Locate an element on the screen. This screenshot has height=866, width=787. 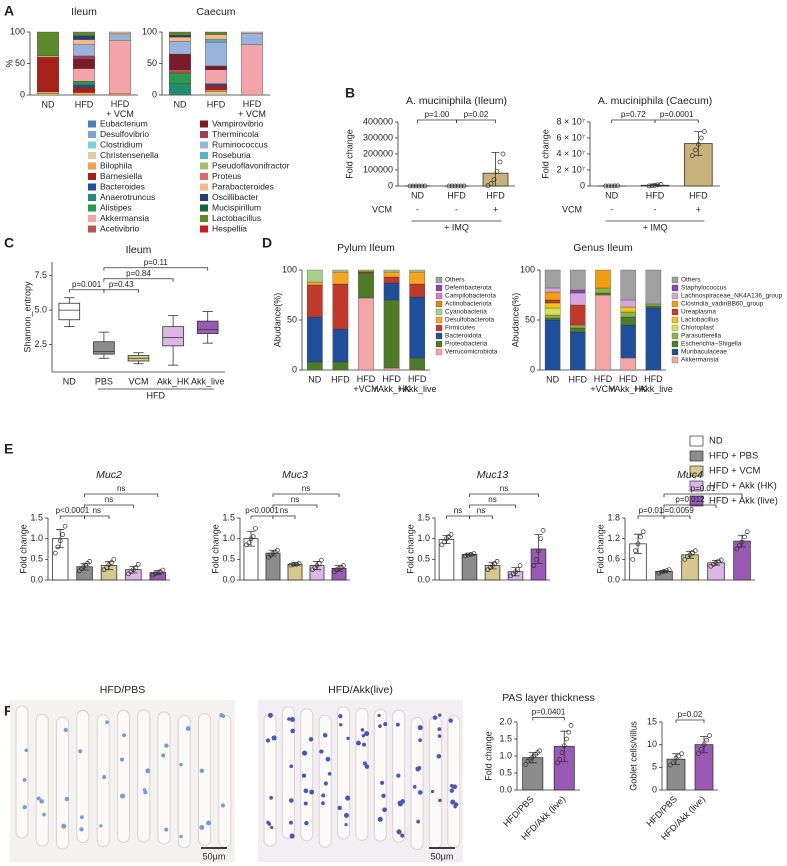
chart-title: A. muciniphila (Caecum) is located at coordinates (655, 101).